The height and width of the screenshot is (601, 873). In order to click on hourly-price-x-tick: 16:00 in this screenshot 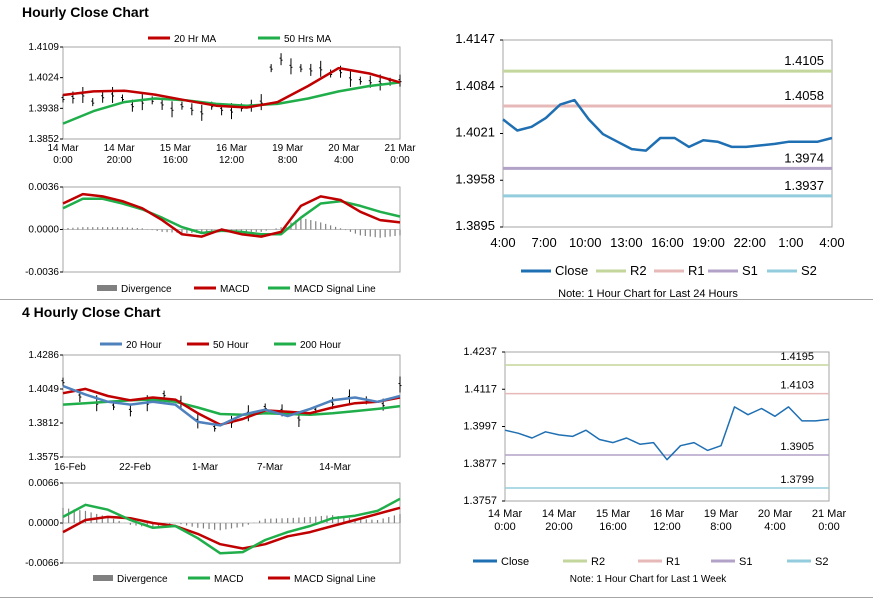, I will do `click(175, 160)`.